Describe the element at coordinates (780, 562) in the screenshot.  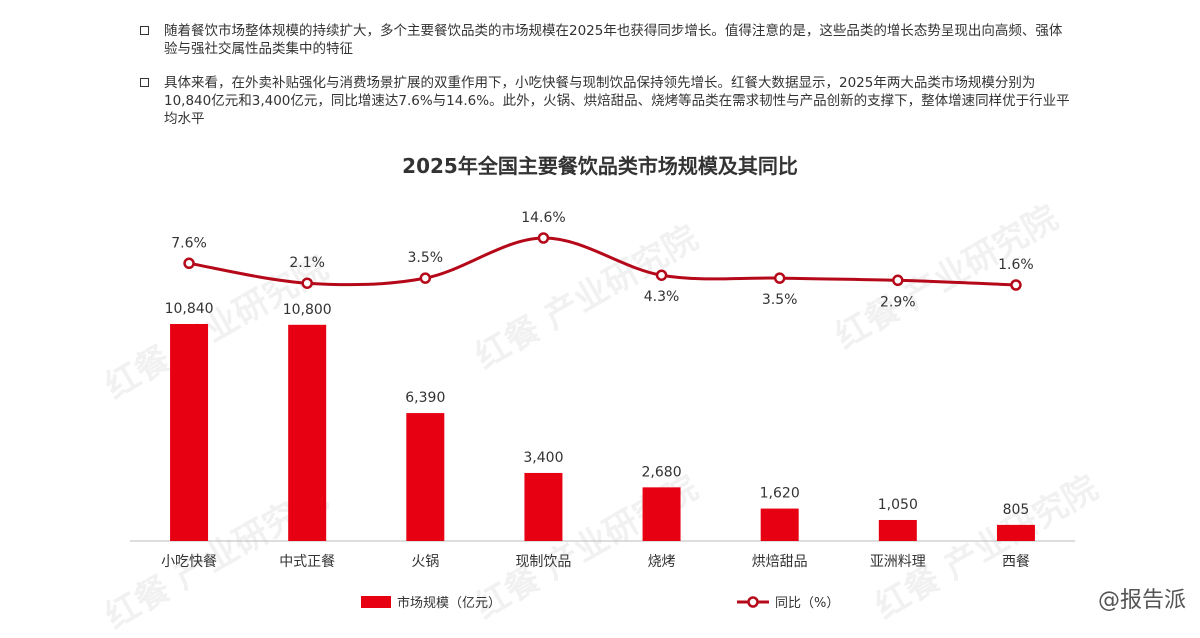
I see `x-tick-label: 烘焙甜品` at that location.